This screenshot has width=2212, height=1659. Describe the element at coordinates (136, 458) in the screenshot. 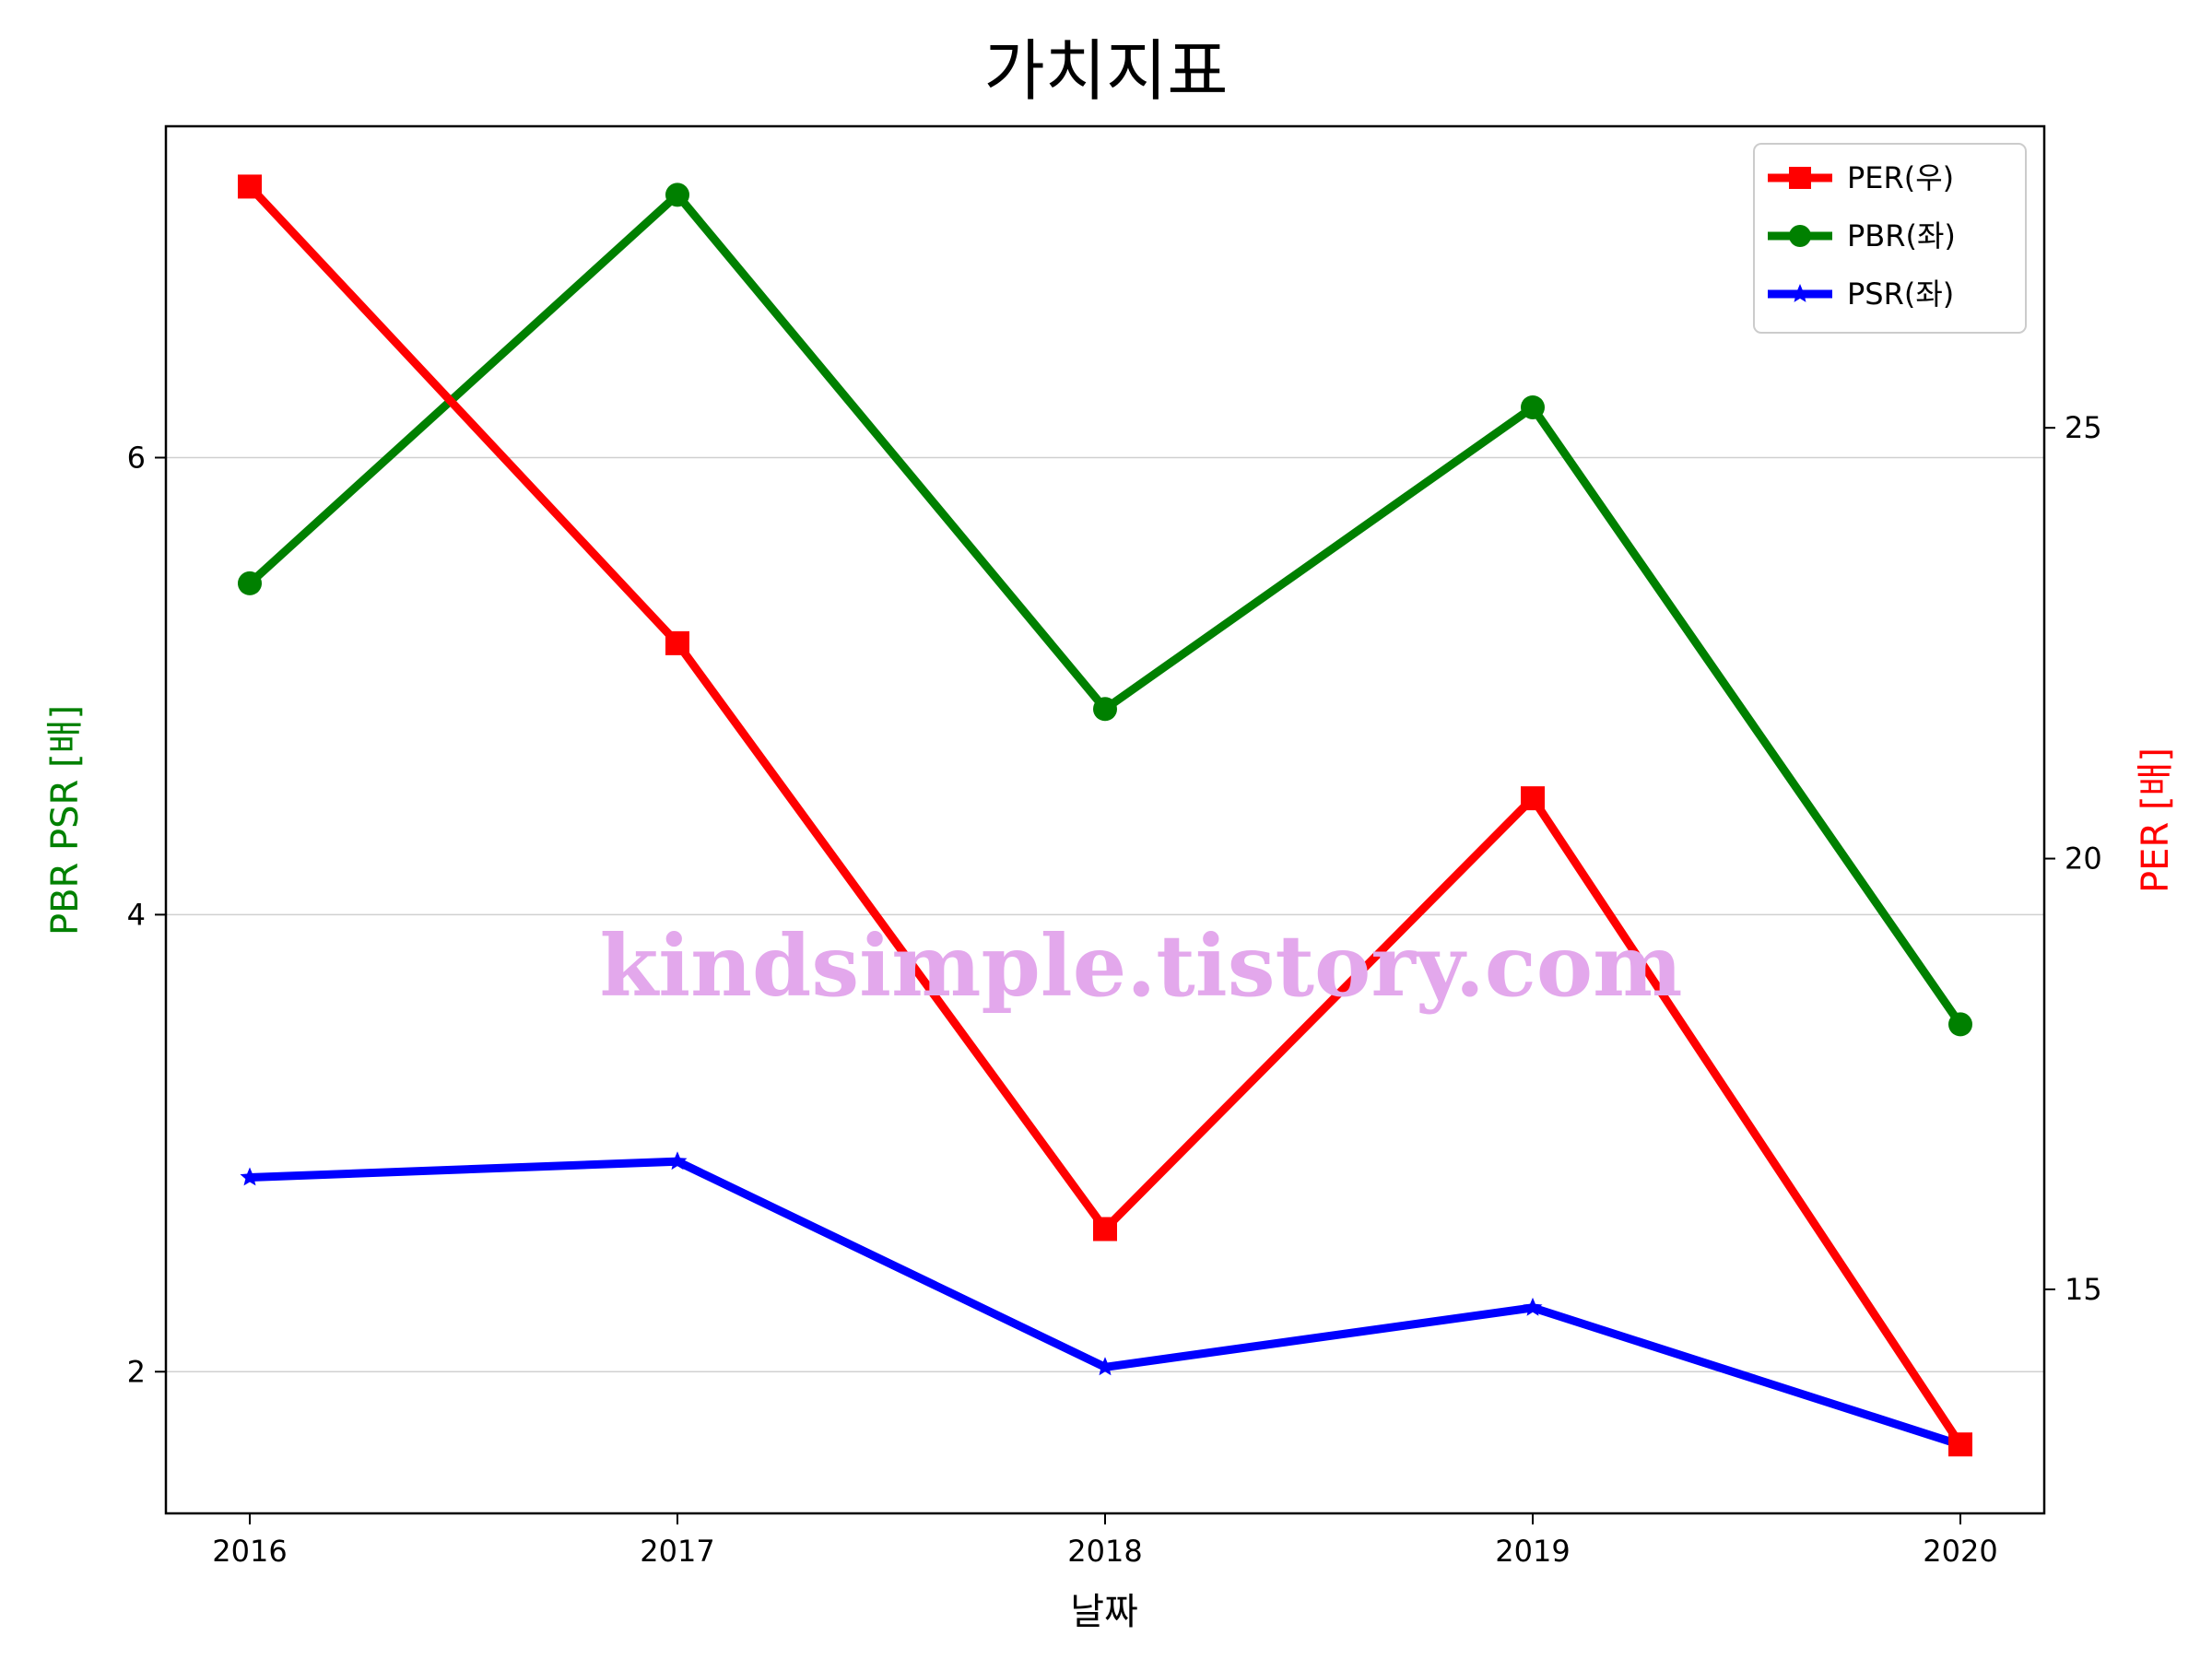

I see `y-left-tick-label: 6` at that location.